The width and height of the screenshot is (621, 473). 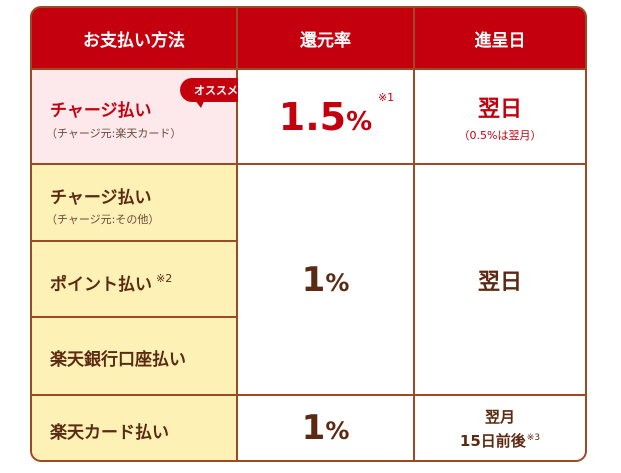 What do you see at coordinates (111, 283) in the screenshot?
I see `point-label: ポイント払い ※2` at bounding box center [111, 283].